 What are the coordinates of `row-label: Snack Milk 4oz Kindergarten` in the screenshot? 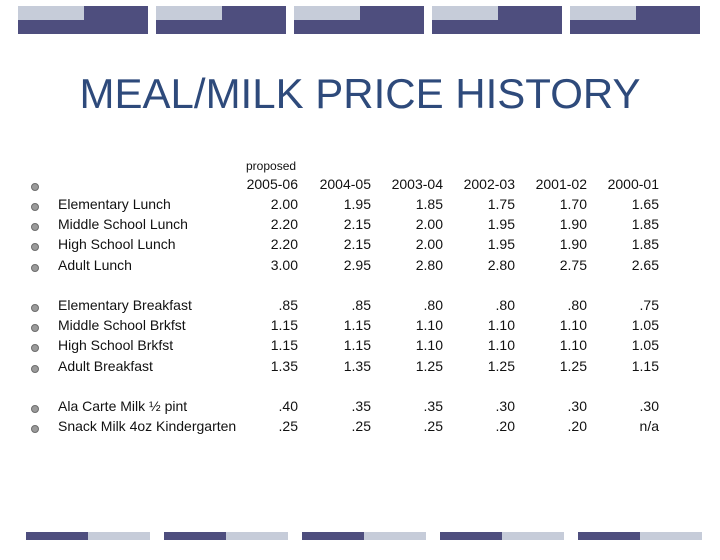 It's located at (147, 426).